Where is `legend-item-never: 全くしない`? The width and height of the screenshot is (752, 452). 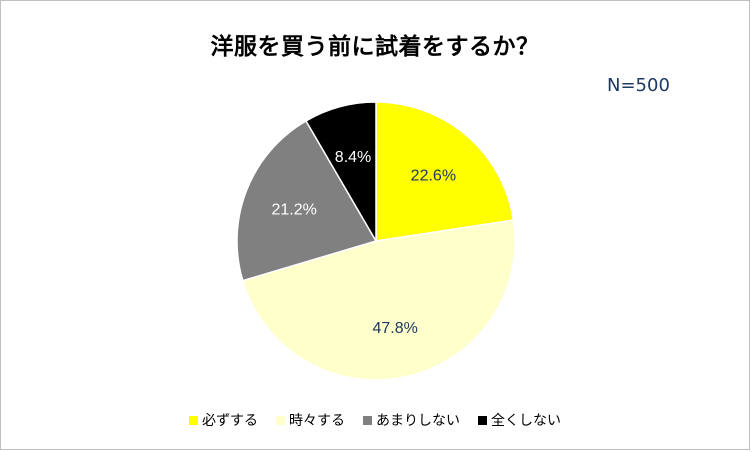 legend-item-never: 全くしない is located at coordinates (519, 420).